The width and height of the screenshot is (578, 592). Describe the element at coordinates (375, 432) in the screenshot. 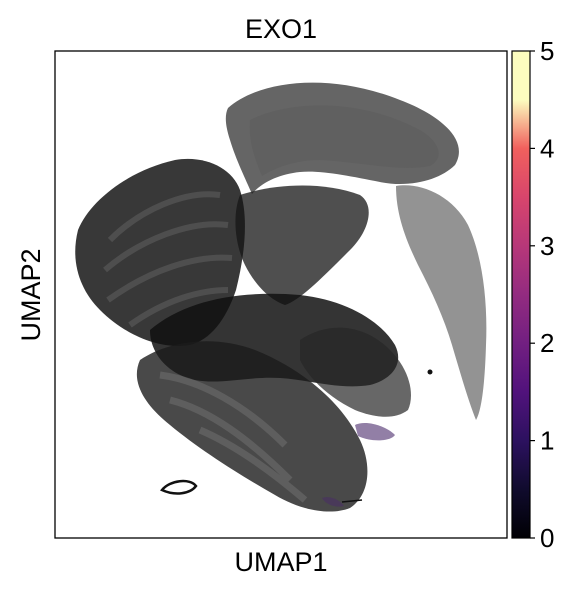

I see `cluster-expressing-patch` at that location.